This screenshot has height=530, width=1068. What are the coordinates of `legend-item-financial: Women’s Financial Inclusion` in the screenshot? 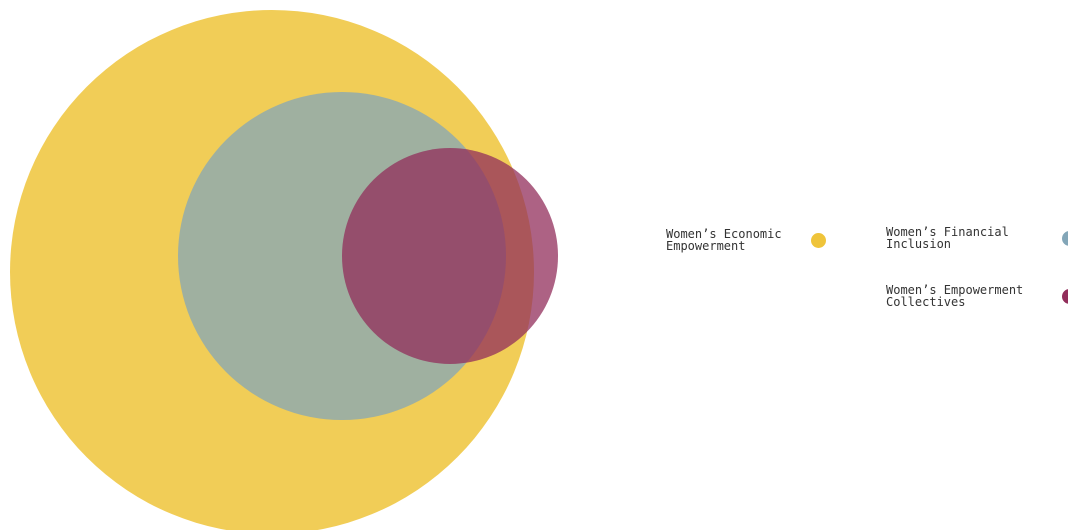 It's located at (977, 238).